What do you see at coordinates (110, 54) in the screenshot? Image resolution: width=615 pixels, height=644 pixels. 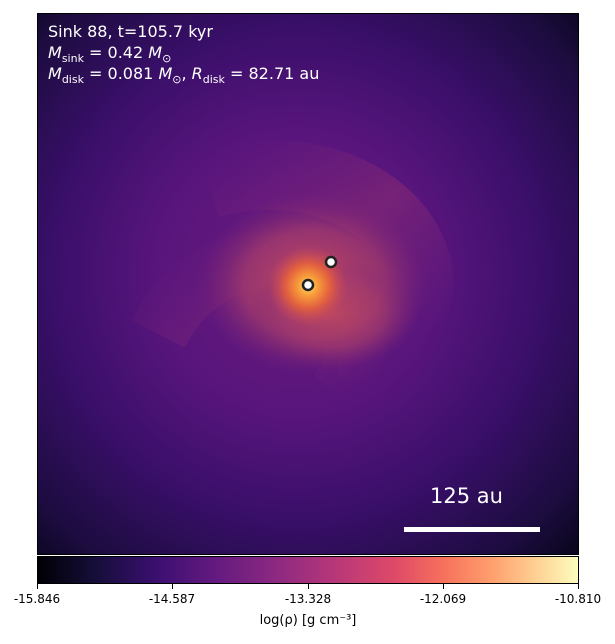 I see `sink-mass-line: Msink = 0.42 M⊙` at bounding box center [110, 54].